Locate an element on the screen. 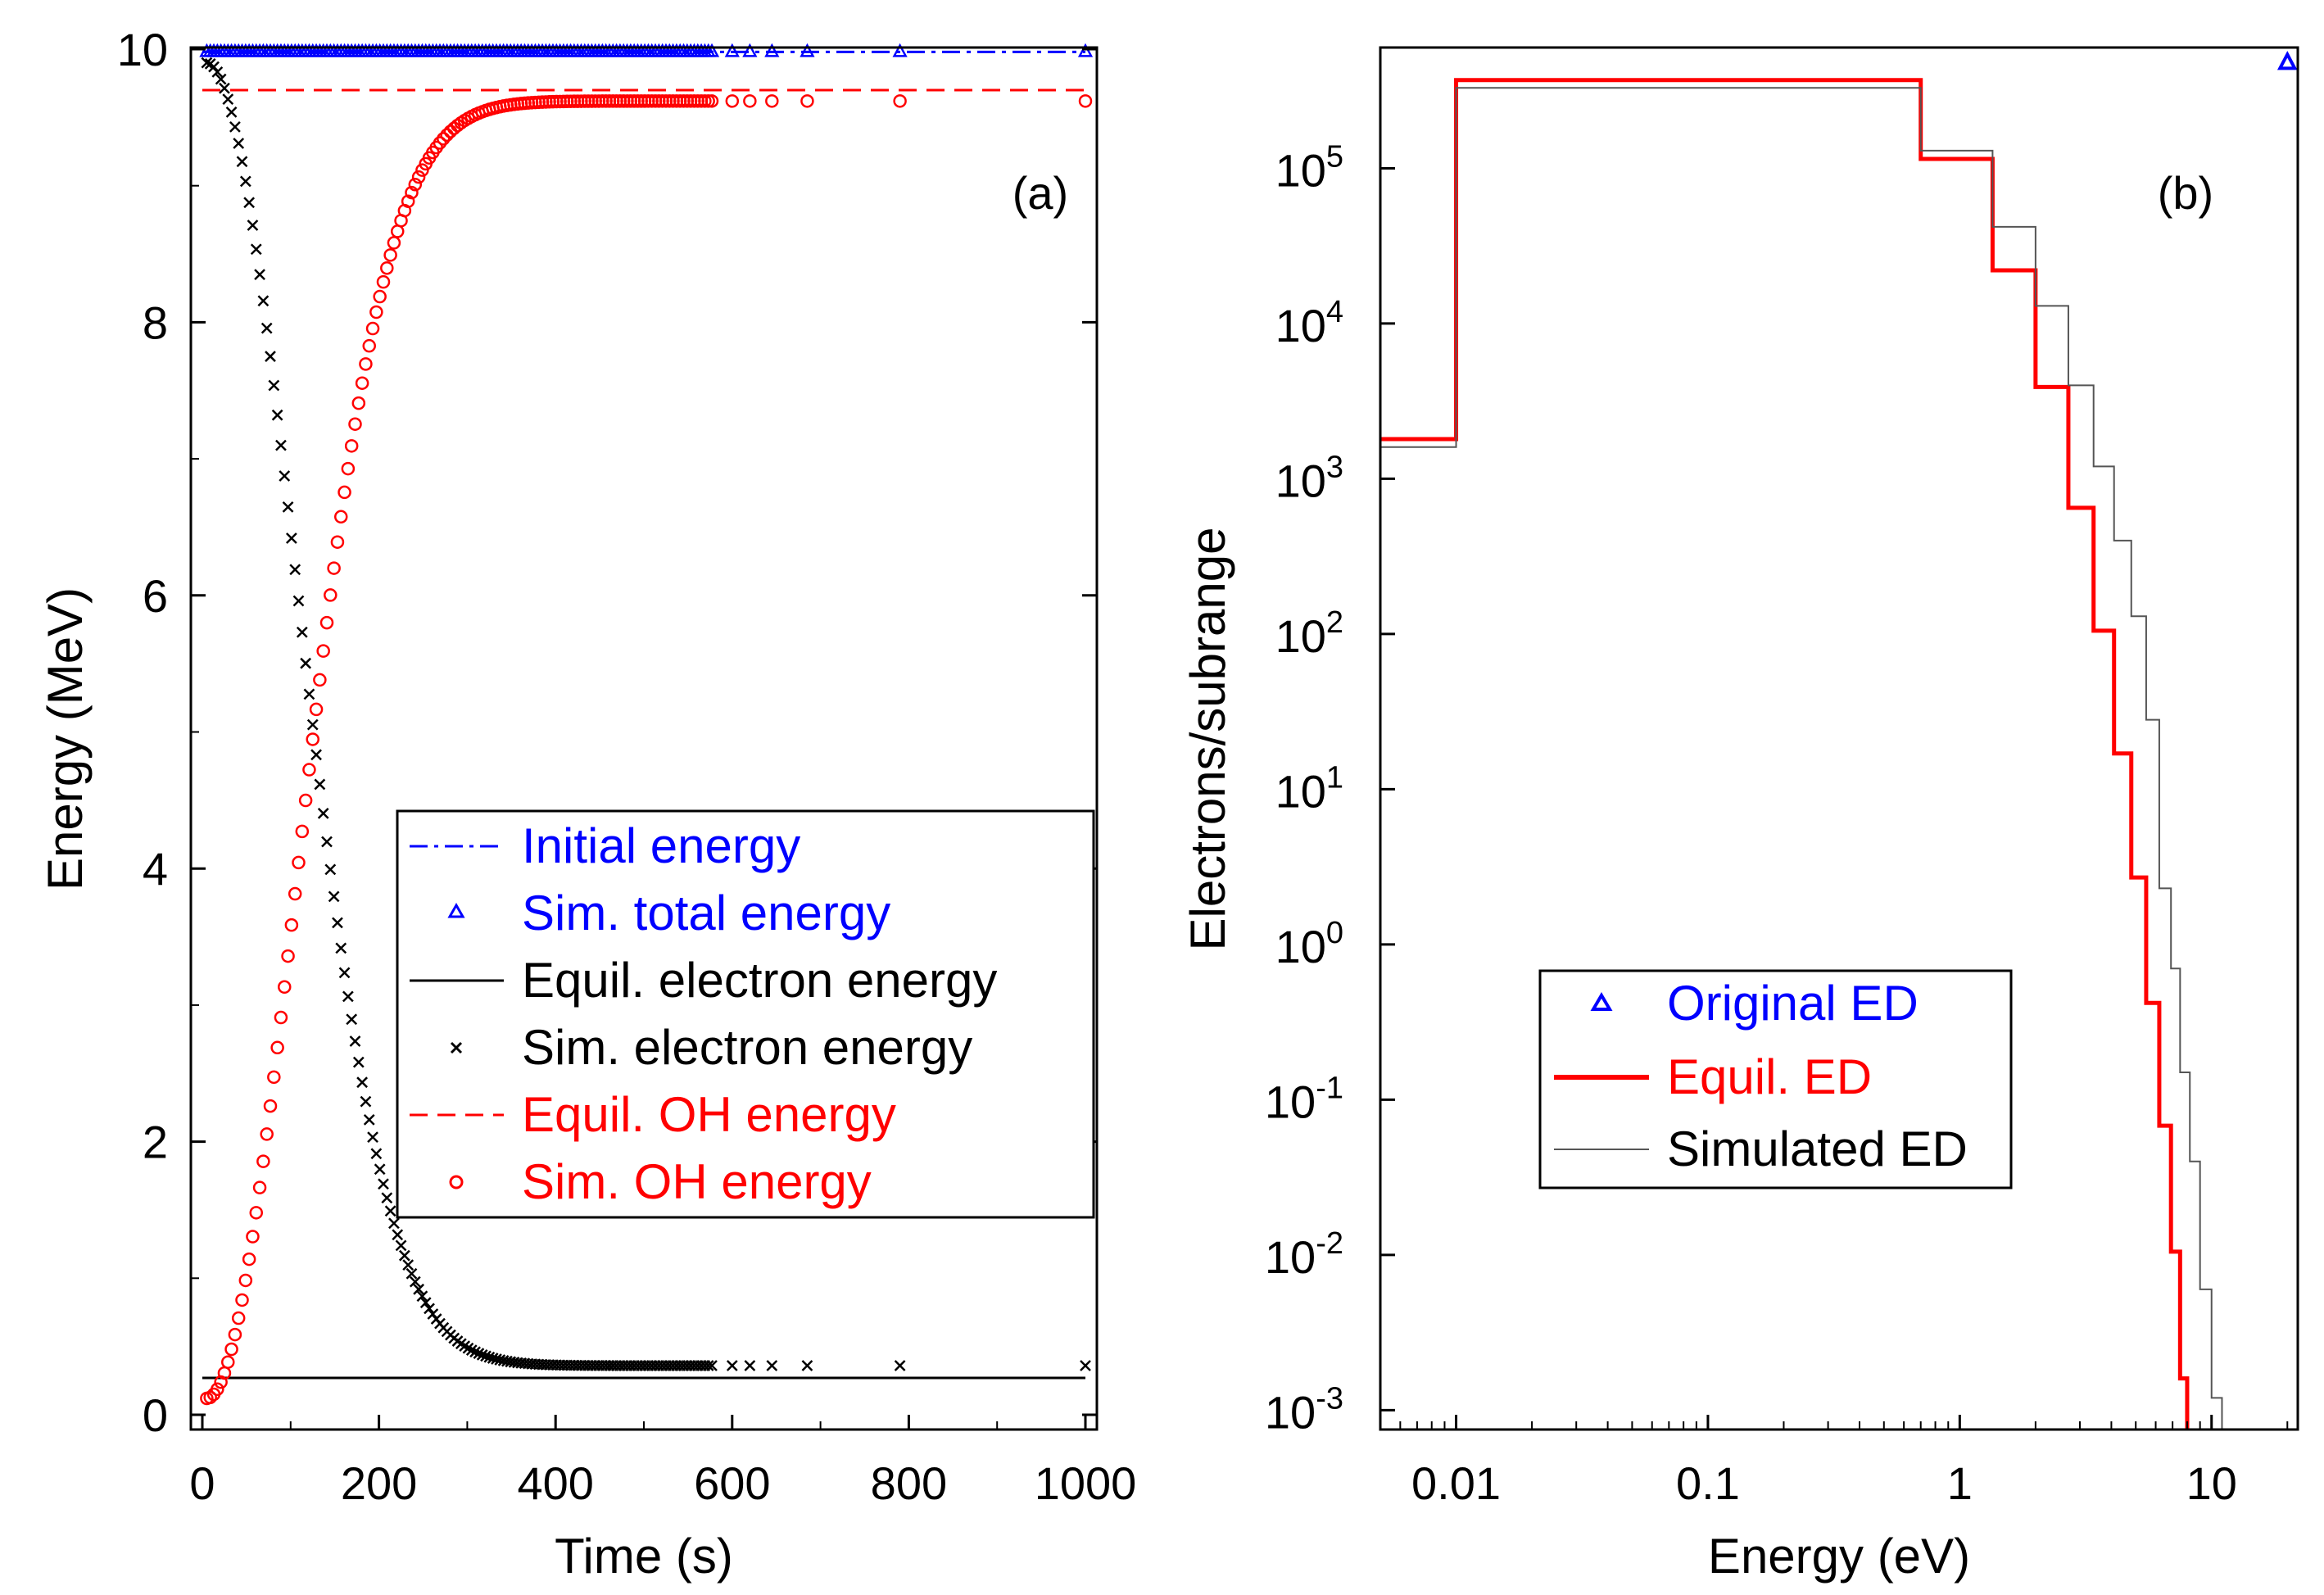 Image resolution: width=2324 pixels, height=1595 pixels. panel-b-y-tick-label: 10⁻³ is located at coordinates (1304, 1409).